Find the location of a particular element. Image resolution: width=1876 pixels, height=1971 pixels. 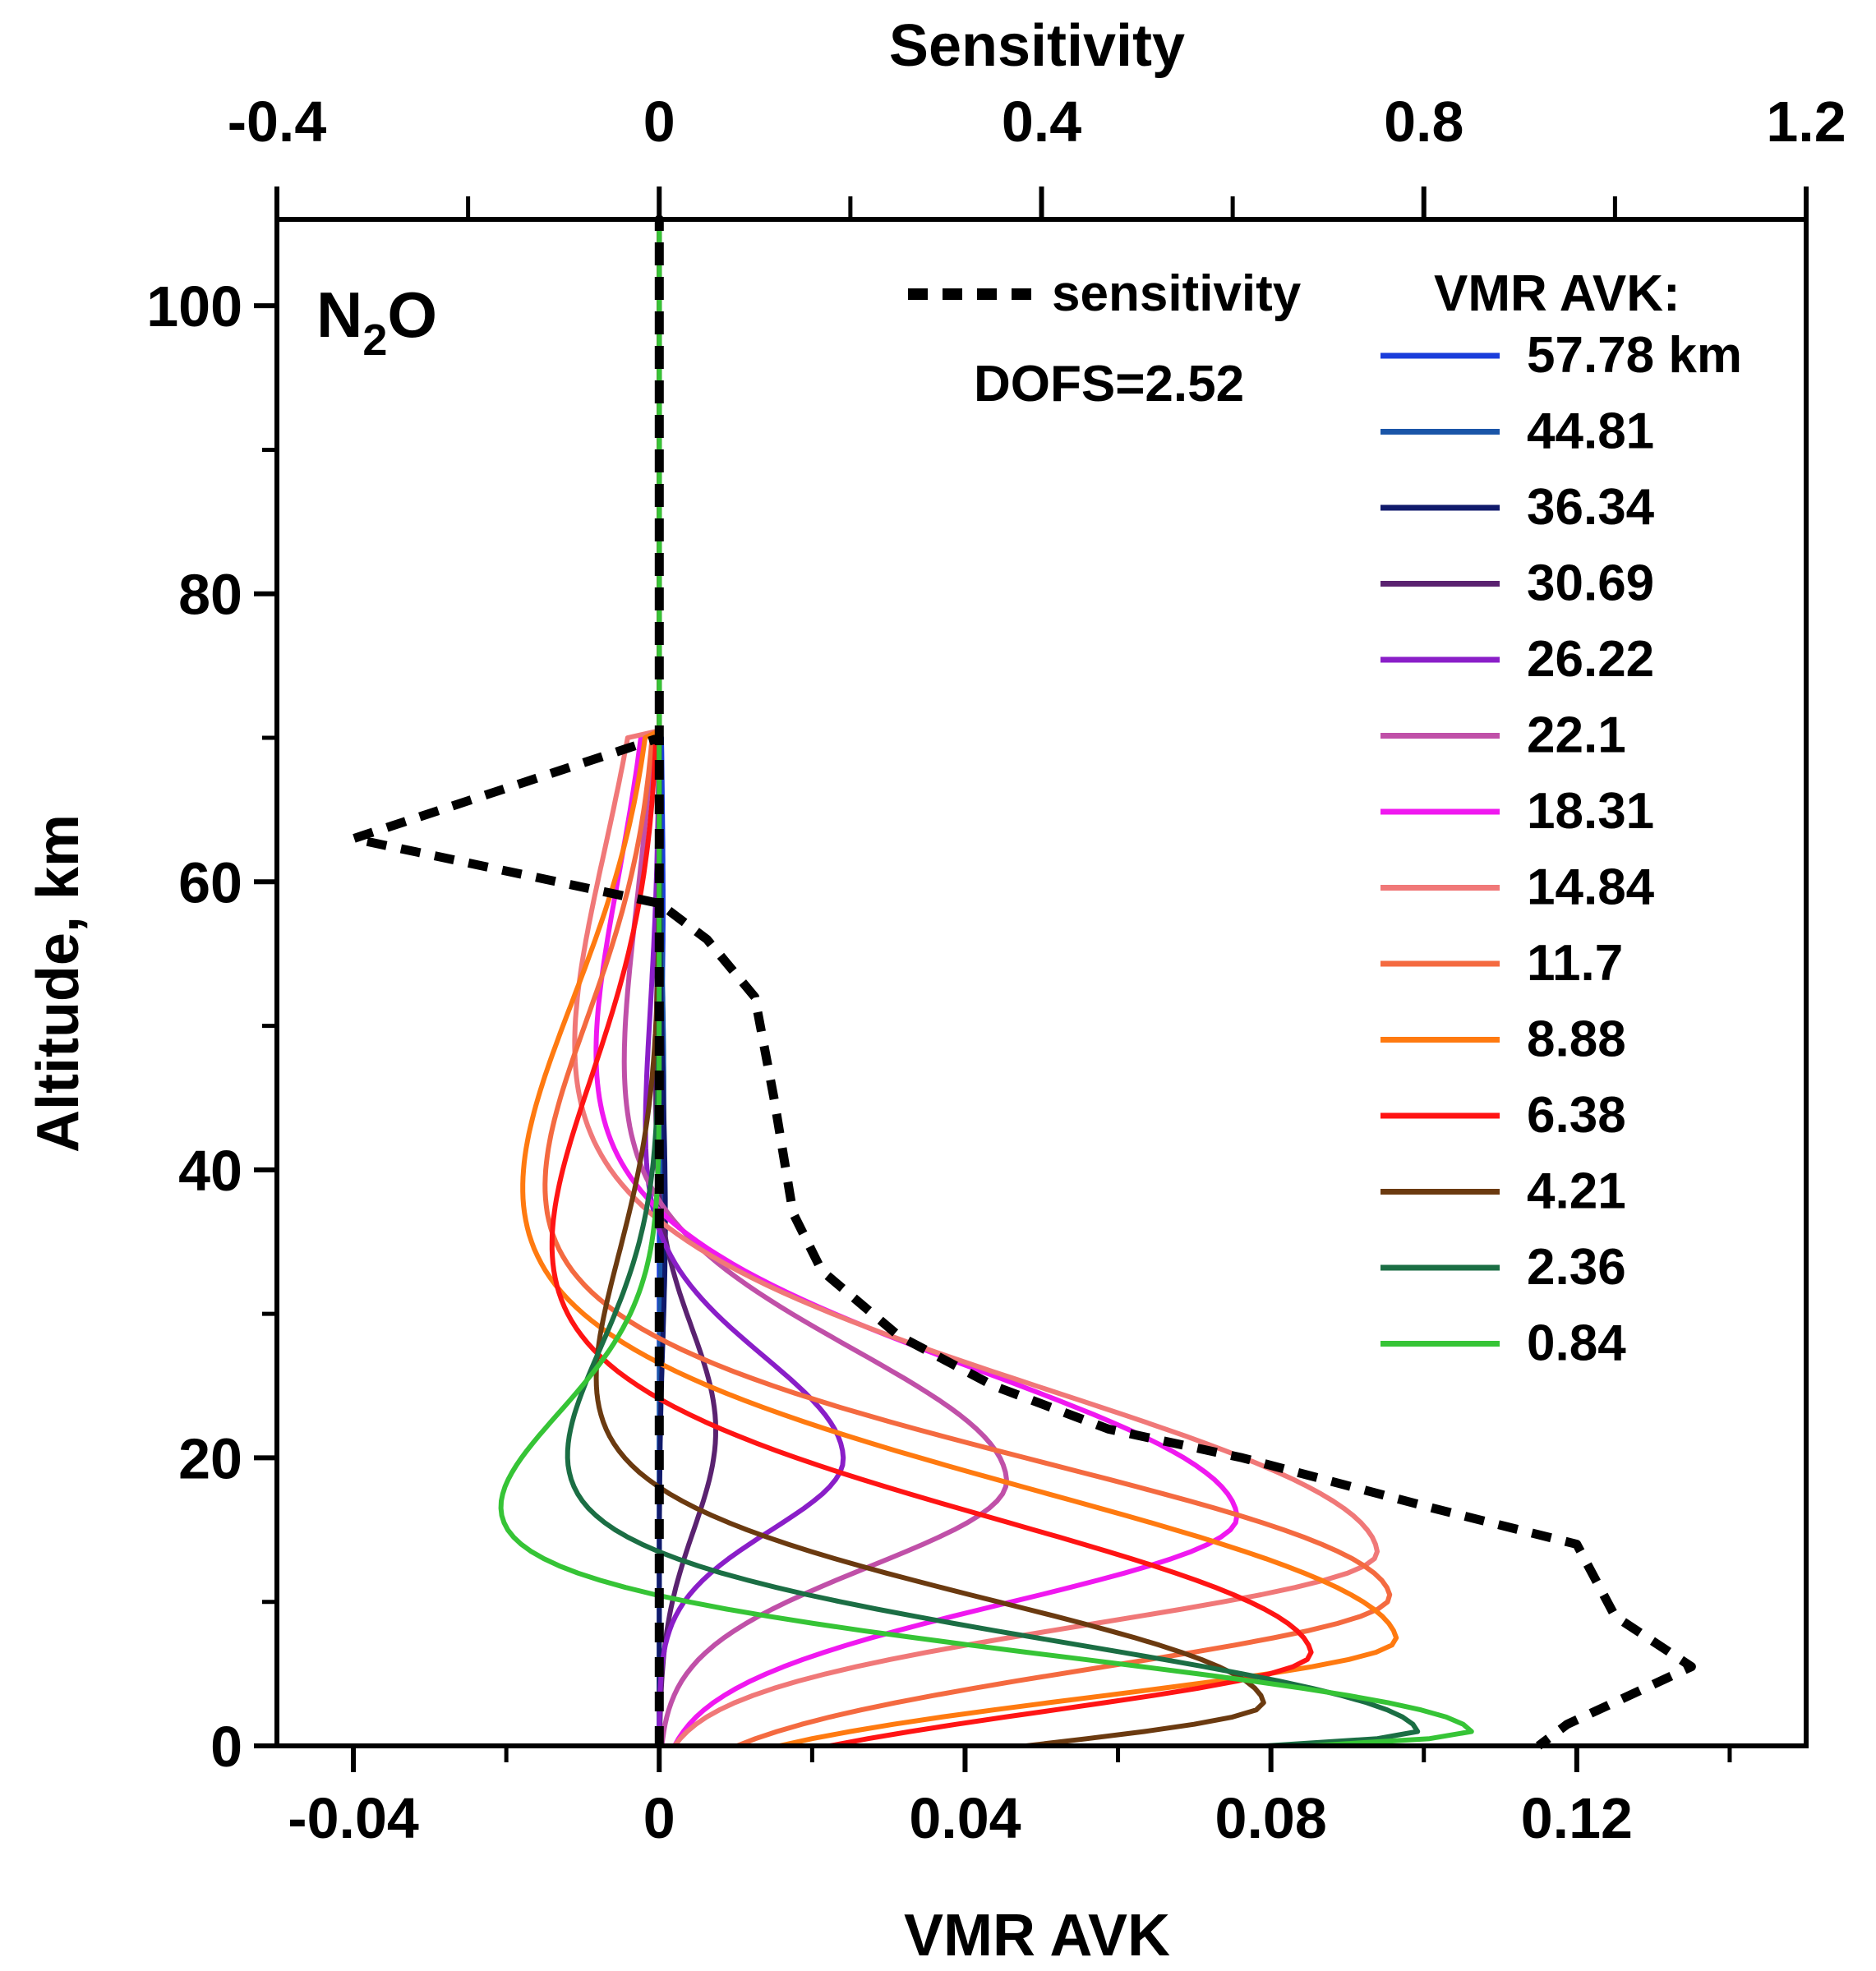

legend-label-5: 22.1 is located at coordinates (1577, 735).